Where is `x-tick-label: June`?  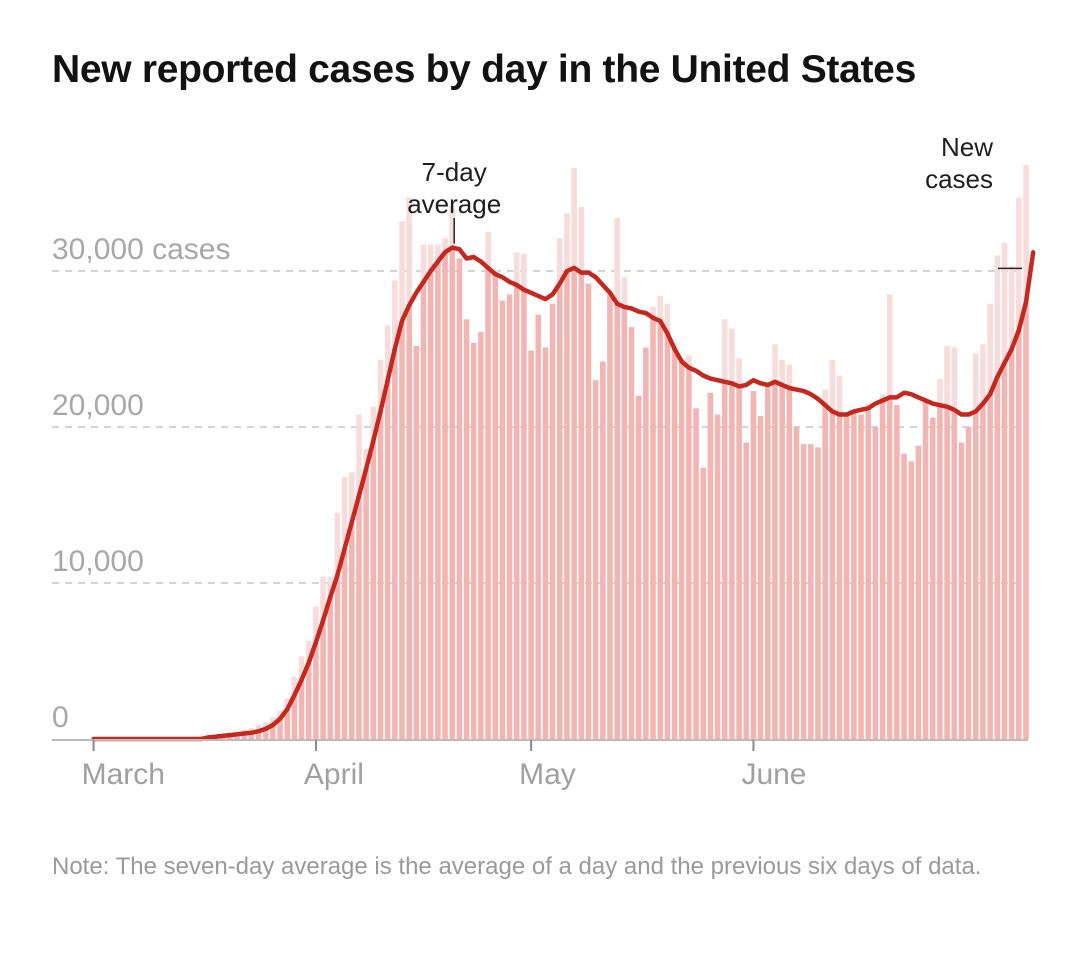
x-tick-label: June is located at coordinates (773, 774).